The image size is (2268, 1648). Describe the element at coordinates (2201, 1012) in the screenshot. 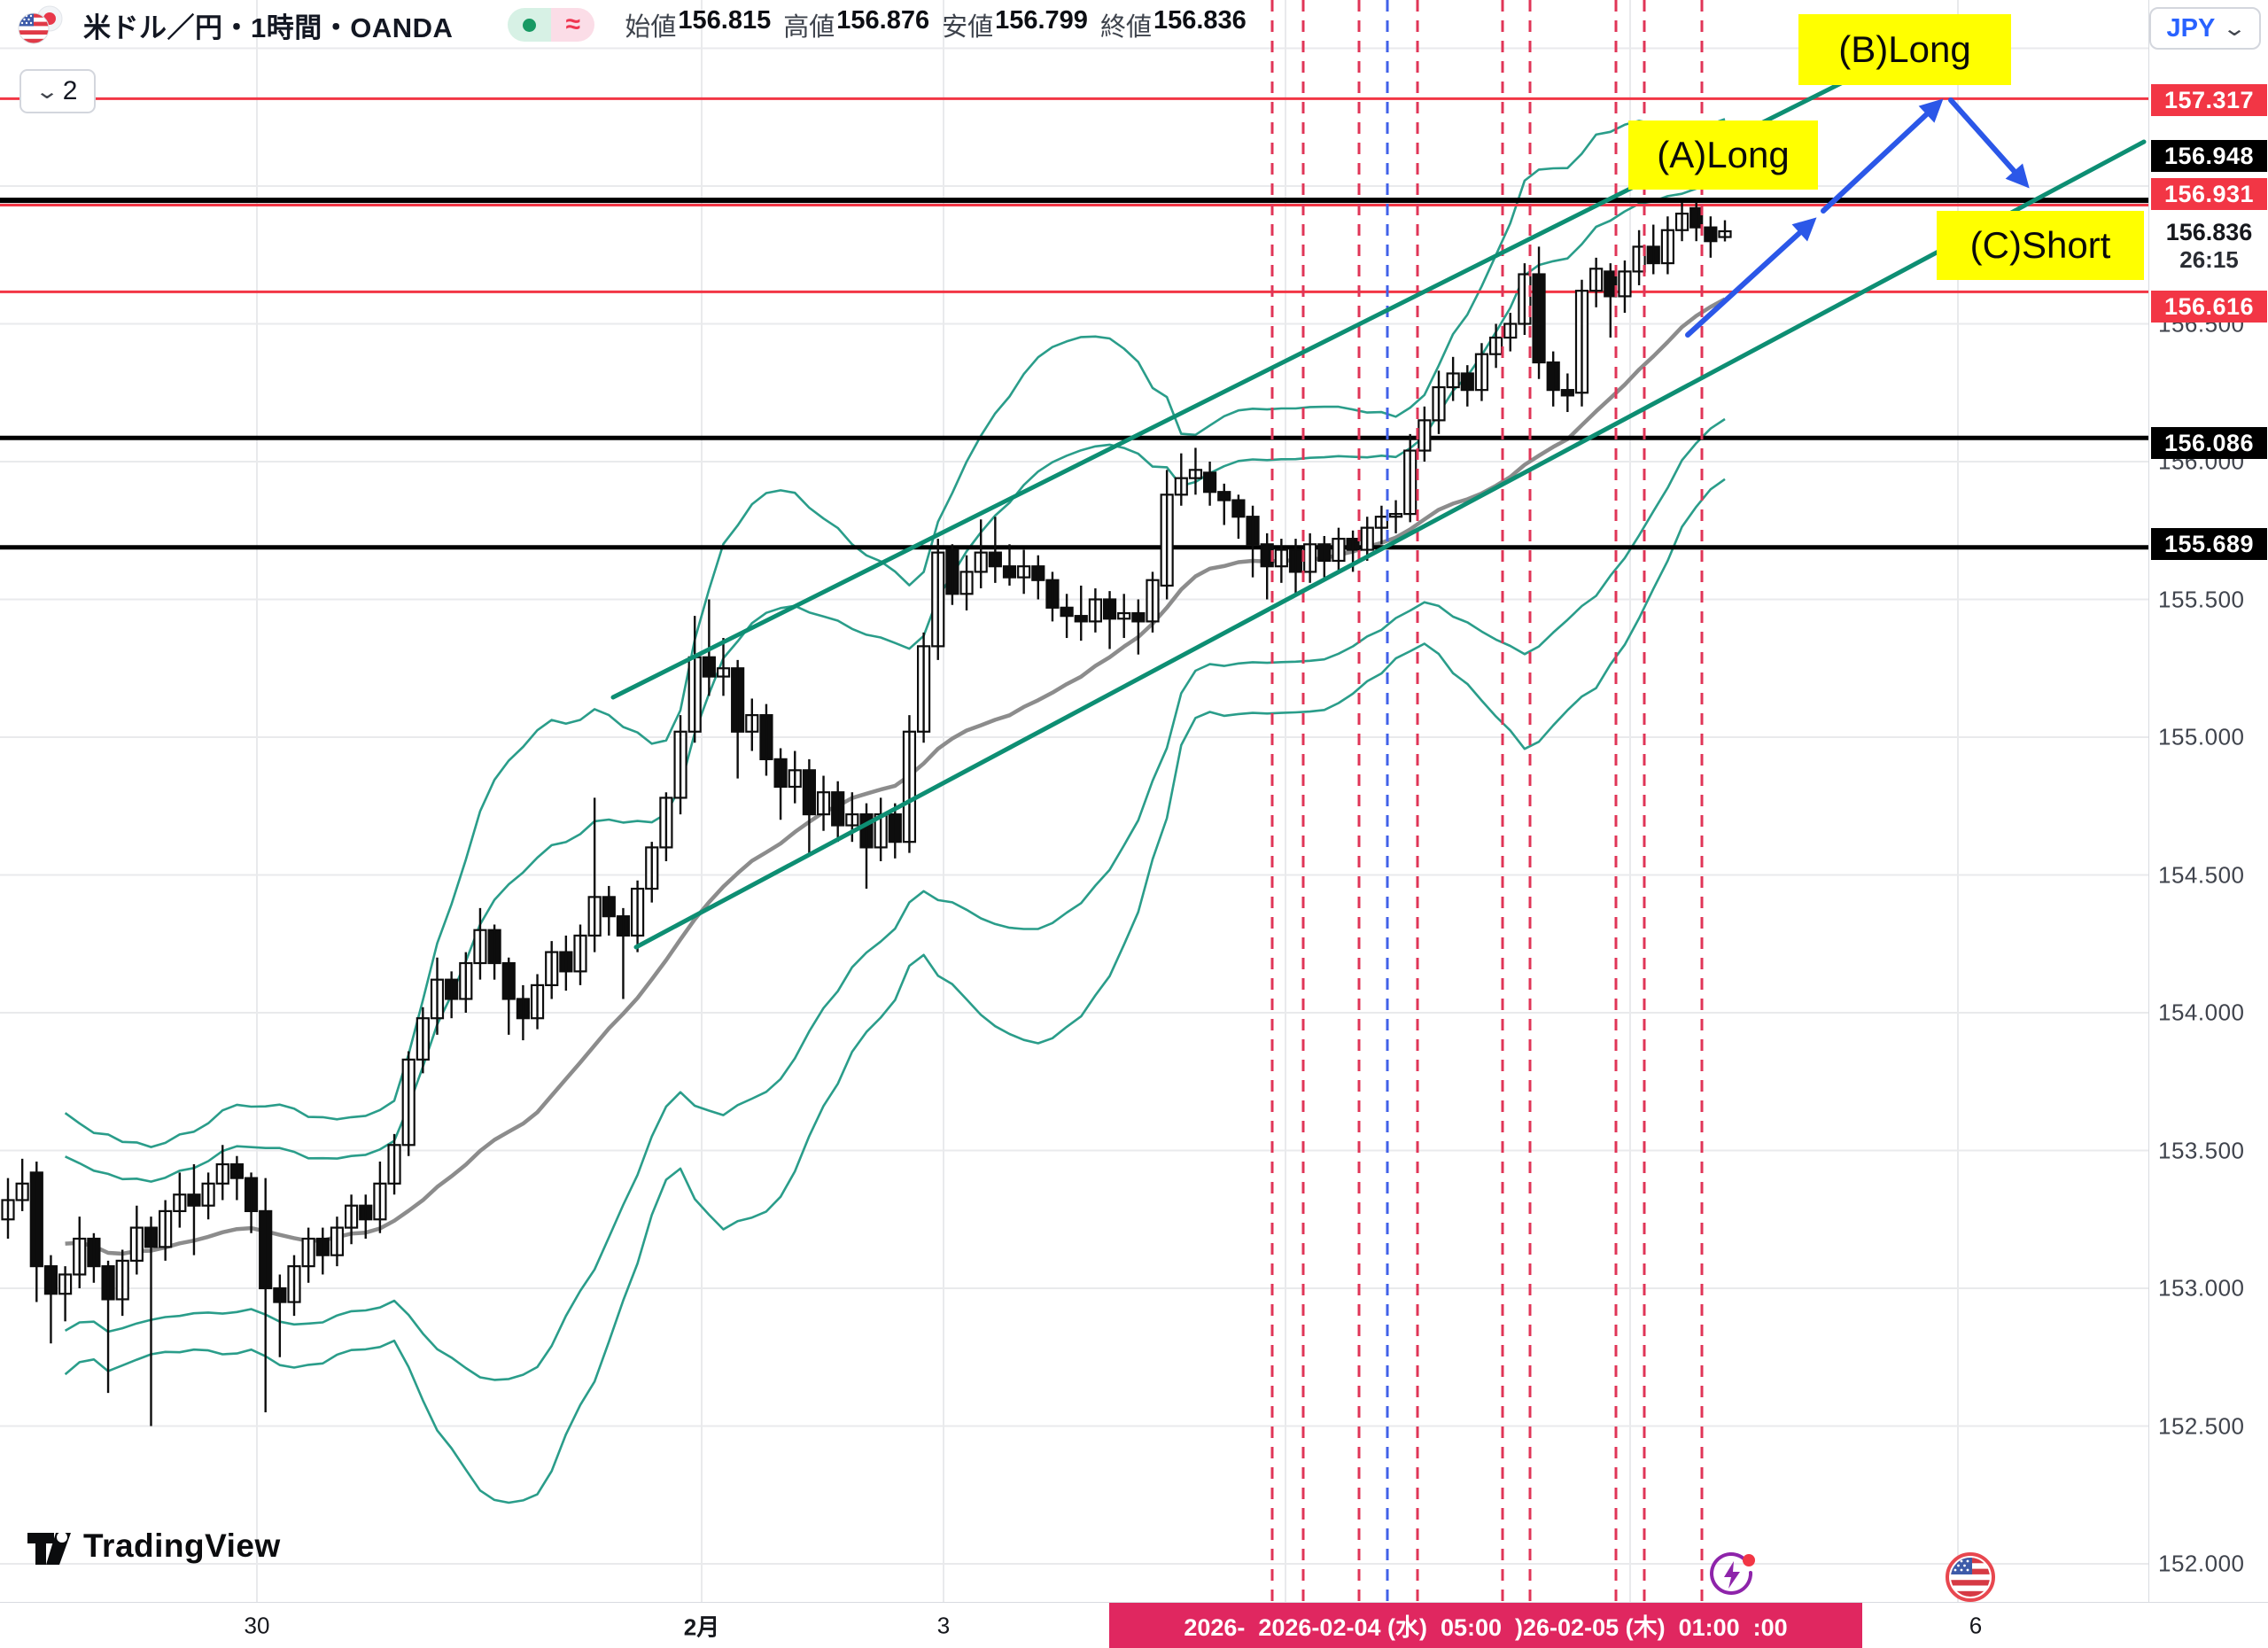

I see `price-tick-label: 154.000` at that location.